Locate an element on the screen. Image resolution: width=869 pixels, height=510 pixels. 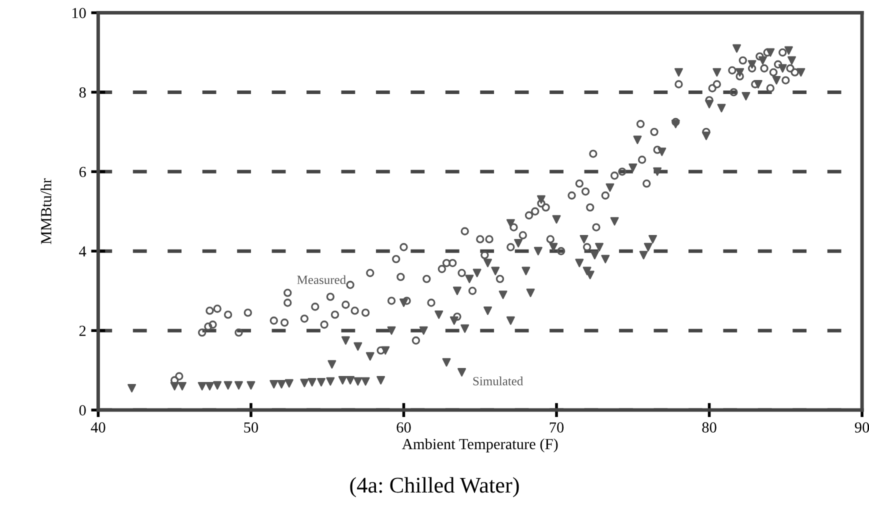
y-tick-label: 10 is located at coordinates (79, 13).